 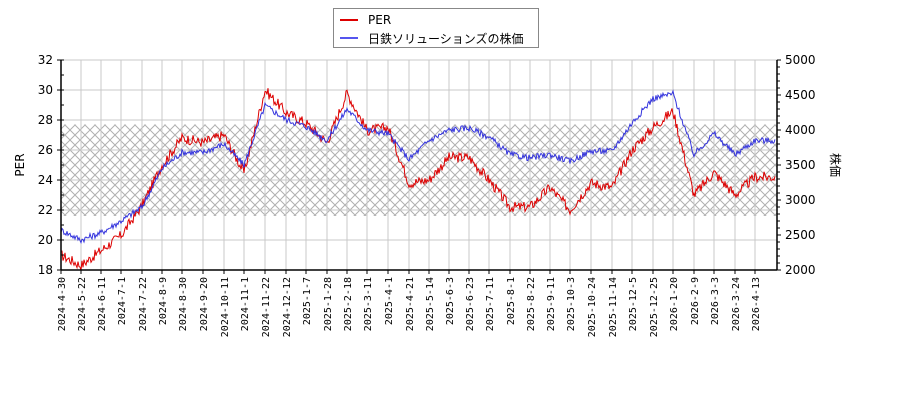 What do you see at coordinates (45, 240) in the screenshot?
I see `svg-text: 20` at bounding box center [45, 240].